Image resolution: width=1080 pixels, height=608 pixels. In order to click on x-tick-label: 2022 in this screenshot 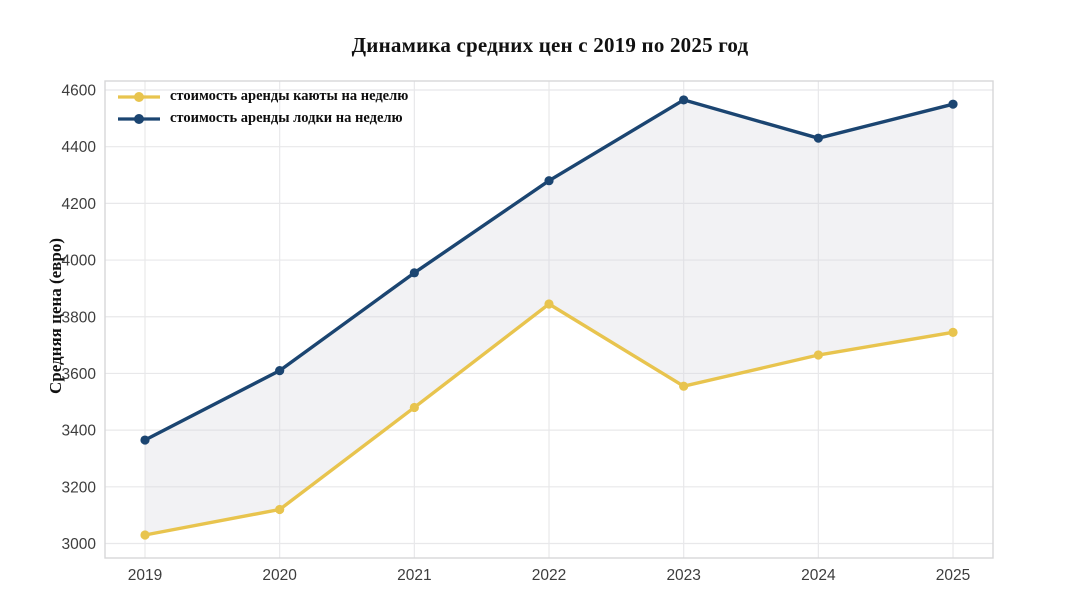, I will do `click(549, 575)`.